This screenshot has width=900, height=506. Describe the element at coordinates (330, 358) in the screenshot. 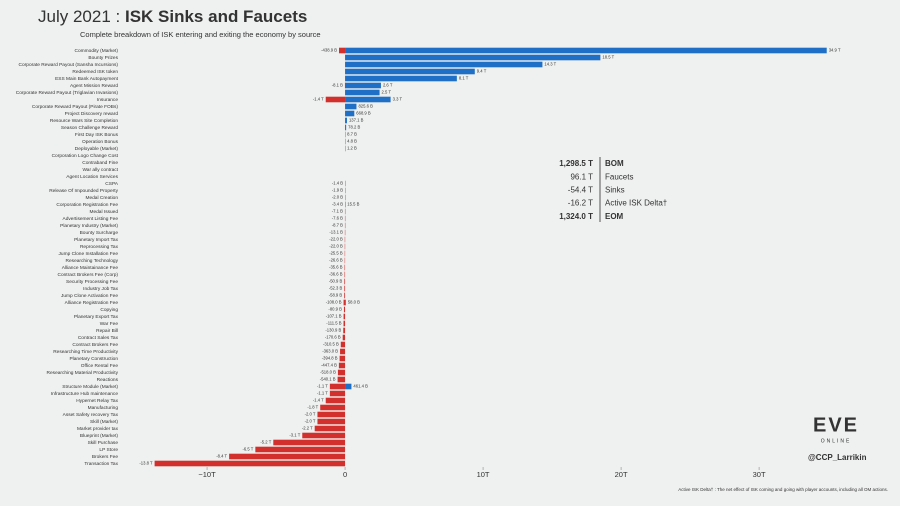

I see `value-label: -394.8 B` at that location.